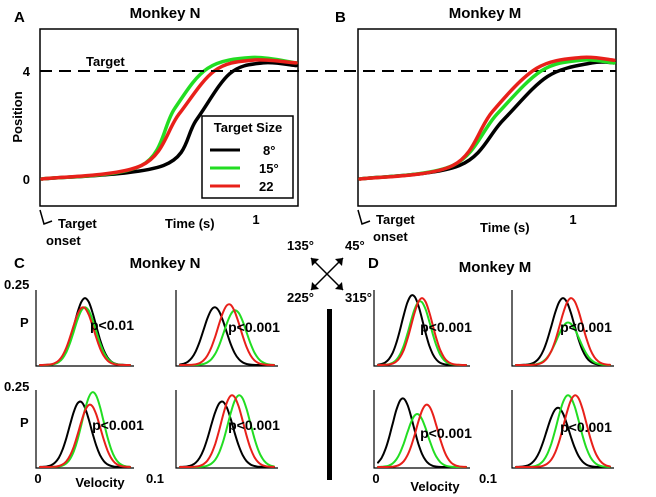 This screenshot has height=497, width=656. What do you see at coordinates (247, 157) in the screenshot?
I see `legend-box` at bounding box center [247, 157].